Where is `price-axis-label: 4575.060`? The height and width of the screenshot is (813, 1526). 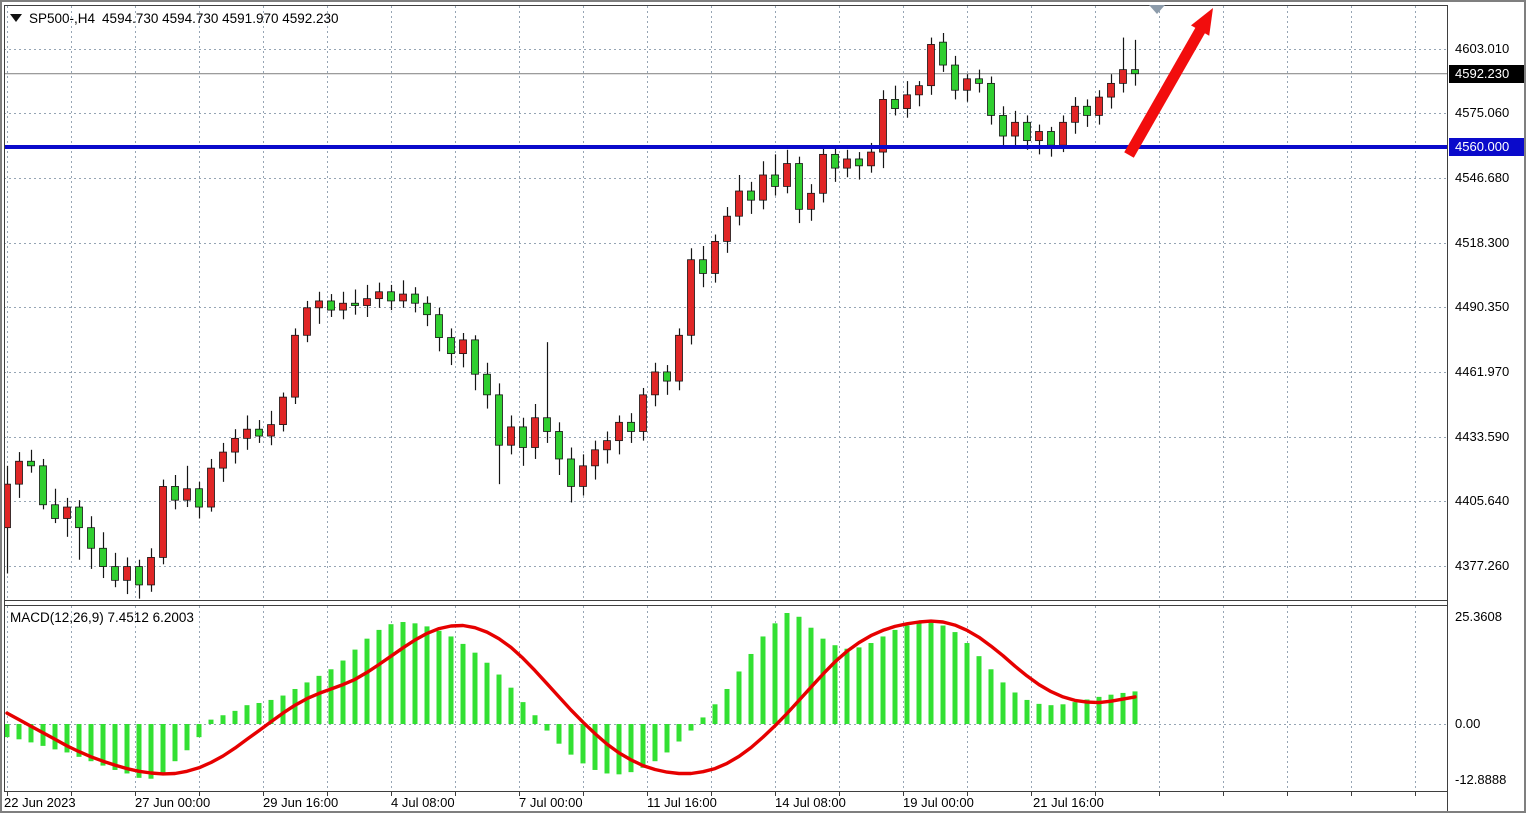
price-axis-label: 4575.060 is located at coordinates (1482, 112).